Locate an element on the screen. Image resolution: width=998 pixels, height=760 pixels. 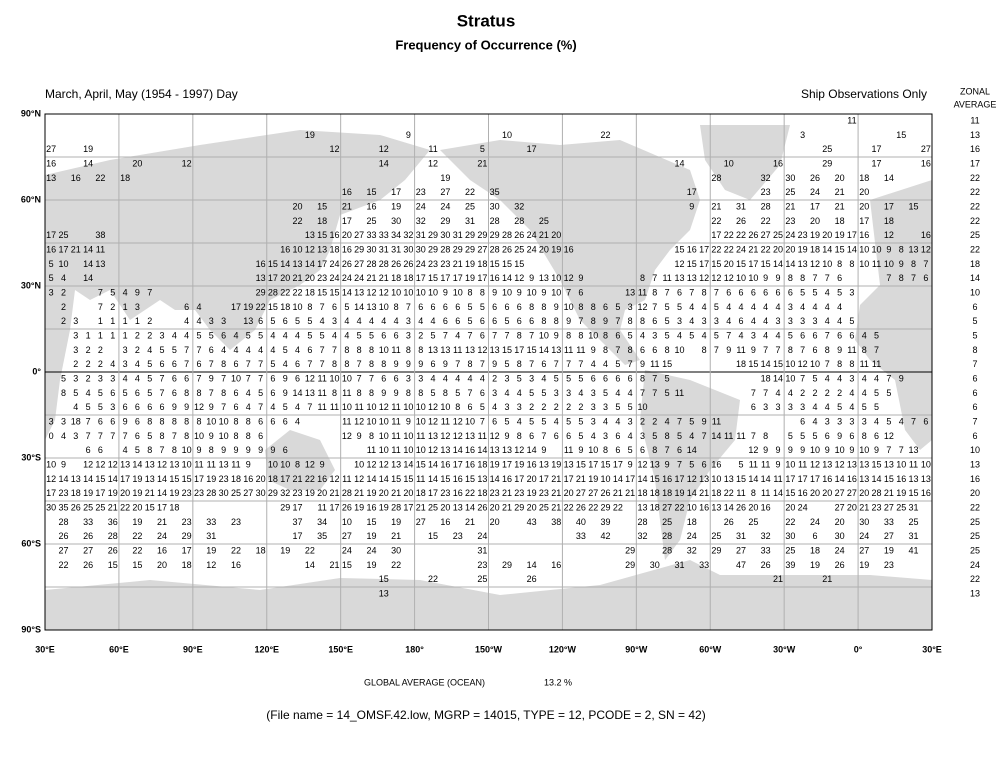
cell-value: 23 is located at coordinates (199, 493).